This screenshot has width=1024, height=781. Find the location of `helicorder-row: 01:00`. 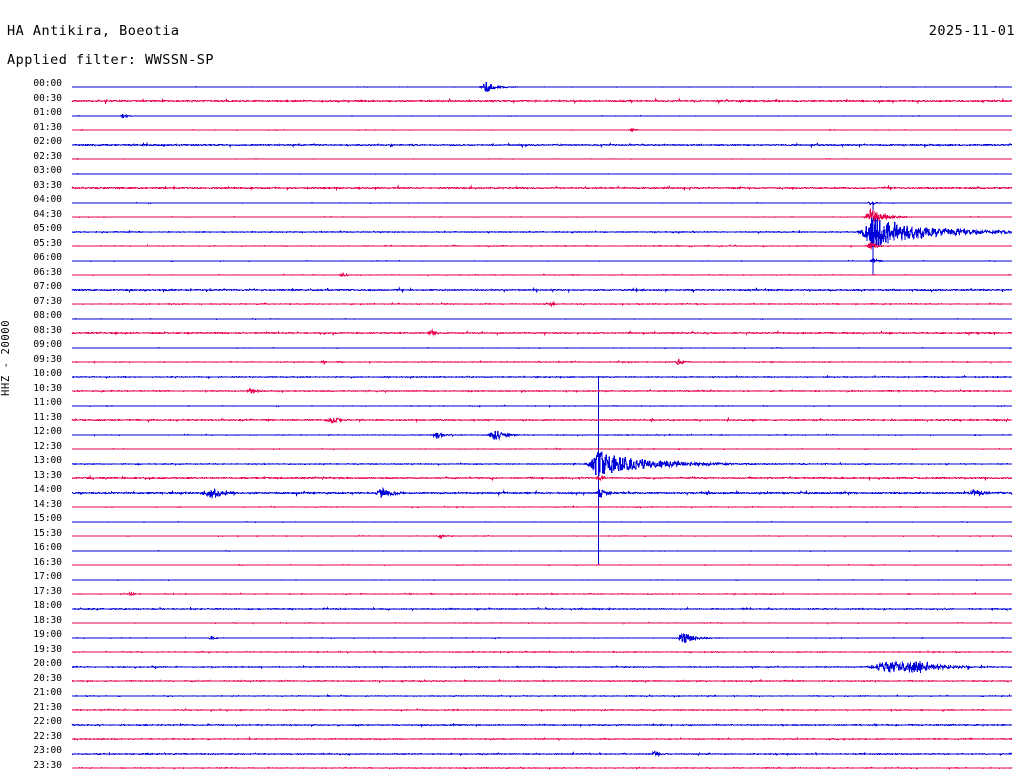

helicorder-row: 01:00 is located at coordinates (512, 115).